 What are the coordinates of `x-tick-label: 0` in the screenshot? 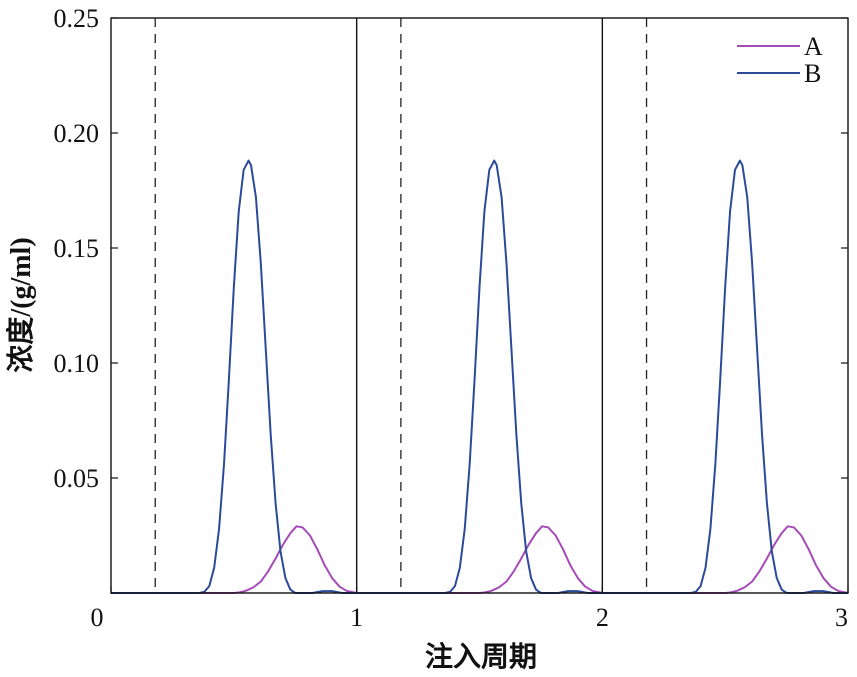 It's located at (97, 617).